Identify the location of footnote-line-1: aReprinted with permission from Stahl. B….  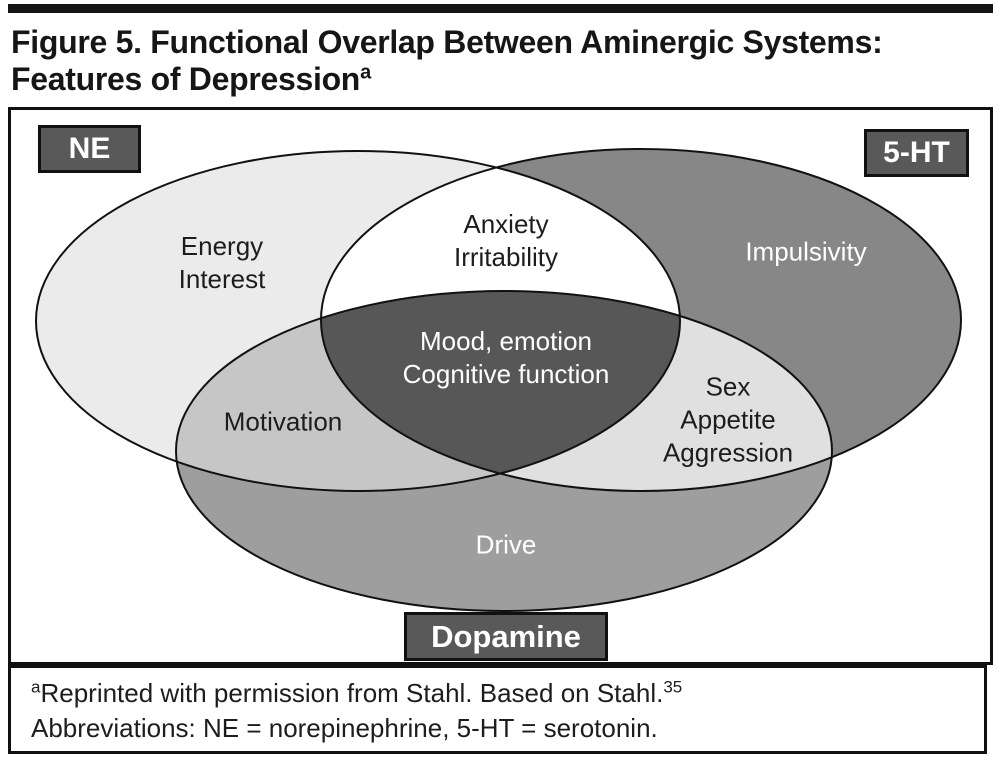
(357, 692).